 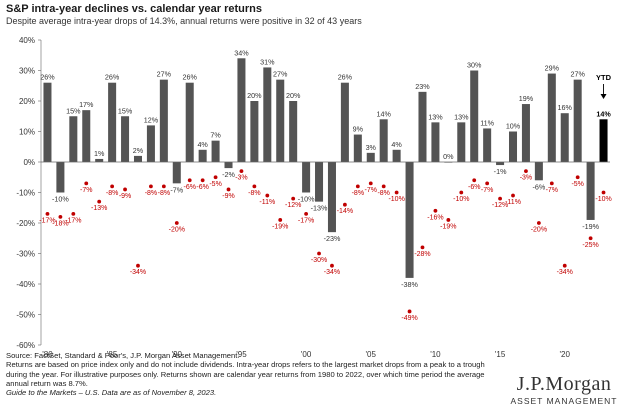 I want to click on y-tick-label: 20%, so click(x=27, y=101).